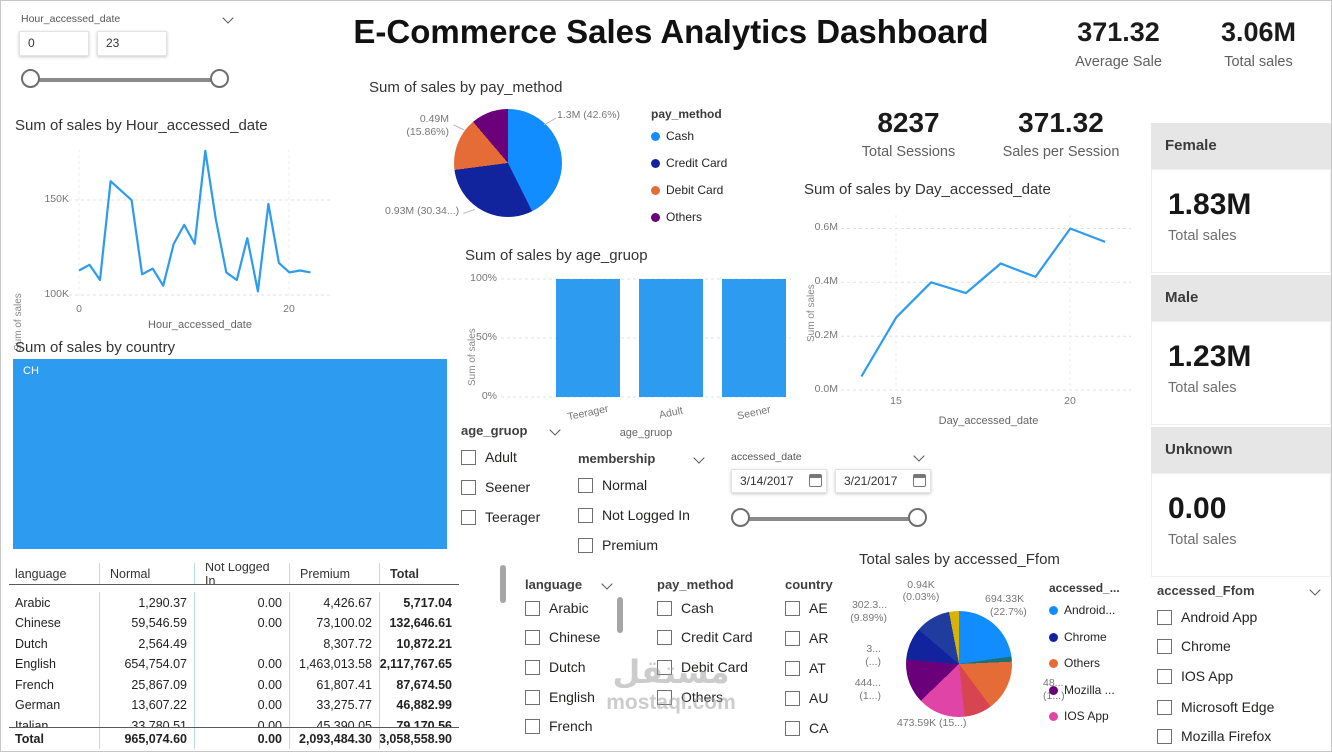 This screenshot has height=752, width=1332. Describe the element at coordinates (146, 602) in the screenshot. I see `cell-normal: 1,290.37` at that location.